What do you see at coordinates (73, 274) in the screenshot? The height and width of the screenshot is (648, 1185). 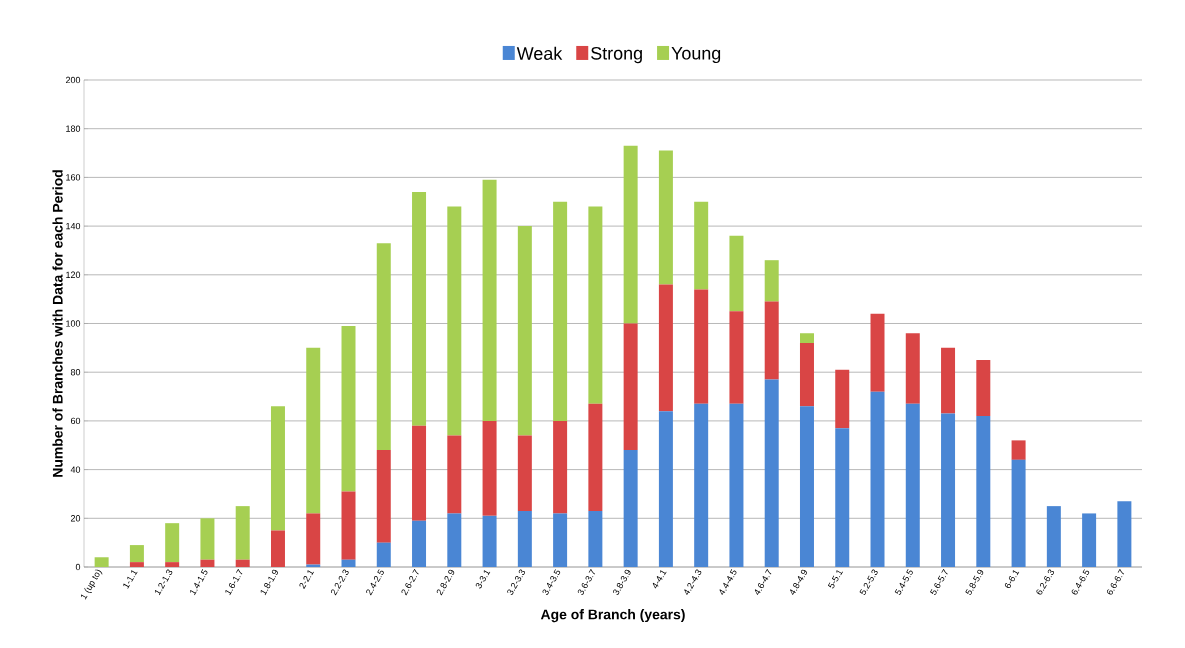 I see `y-tick-label: 120` at bounding box center [73, 274].